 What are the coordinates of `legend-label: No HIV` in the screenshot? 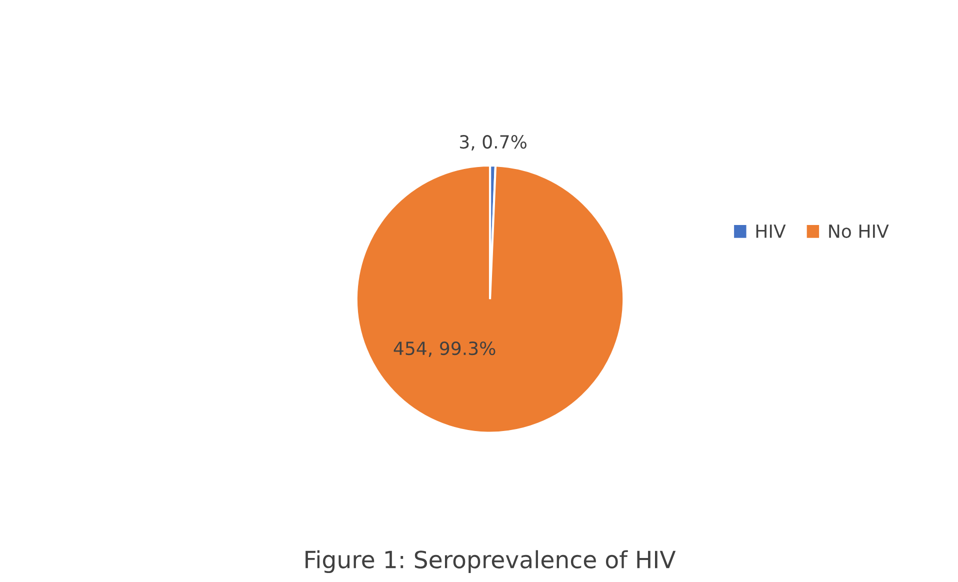 It's located at (859, 231).